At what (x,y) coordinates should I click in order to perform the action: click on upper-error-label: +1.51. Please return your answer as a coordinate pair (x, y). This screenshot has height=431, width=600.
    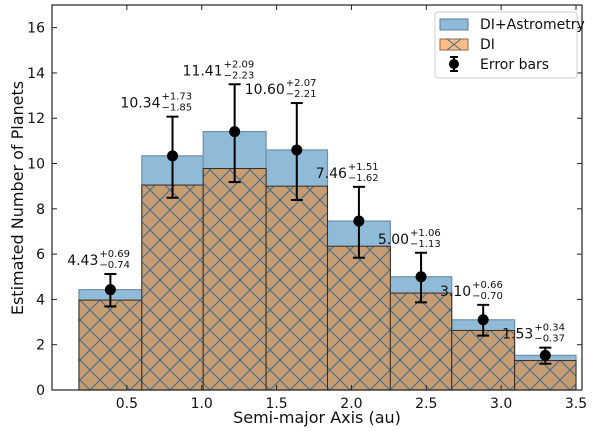
    Looking at the image, I should click on (363, 167).